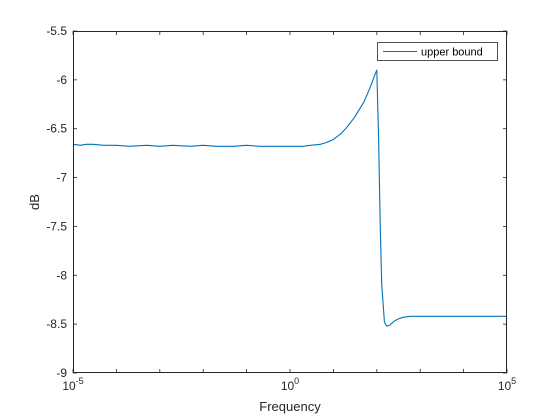 This screenshot has height=420, width=560. What do you see at coordinates (61, 178) in the screenshot?
I see `y-tick-label: -7` at bounding box center [61, 178].